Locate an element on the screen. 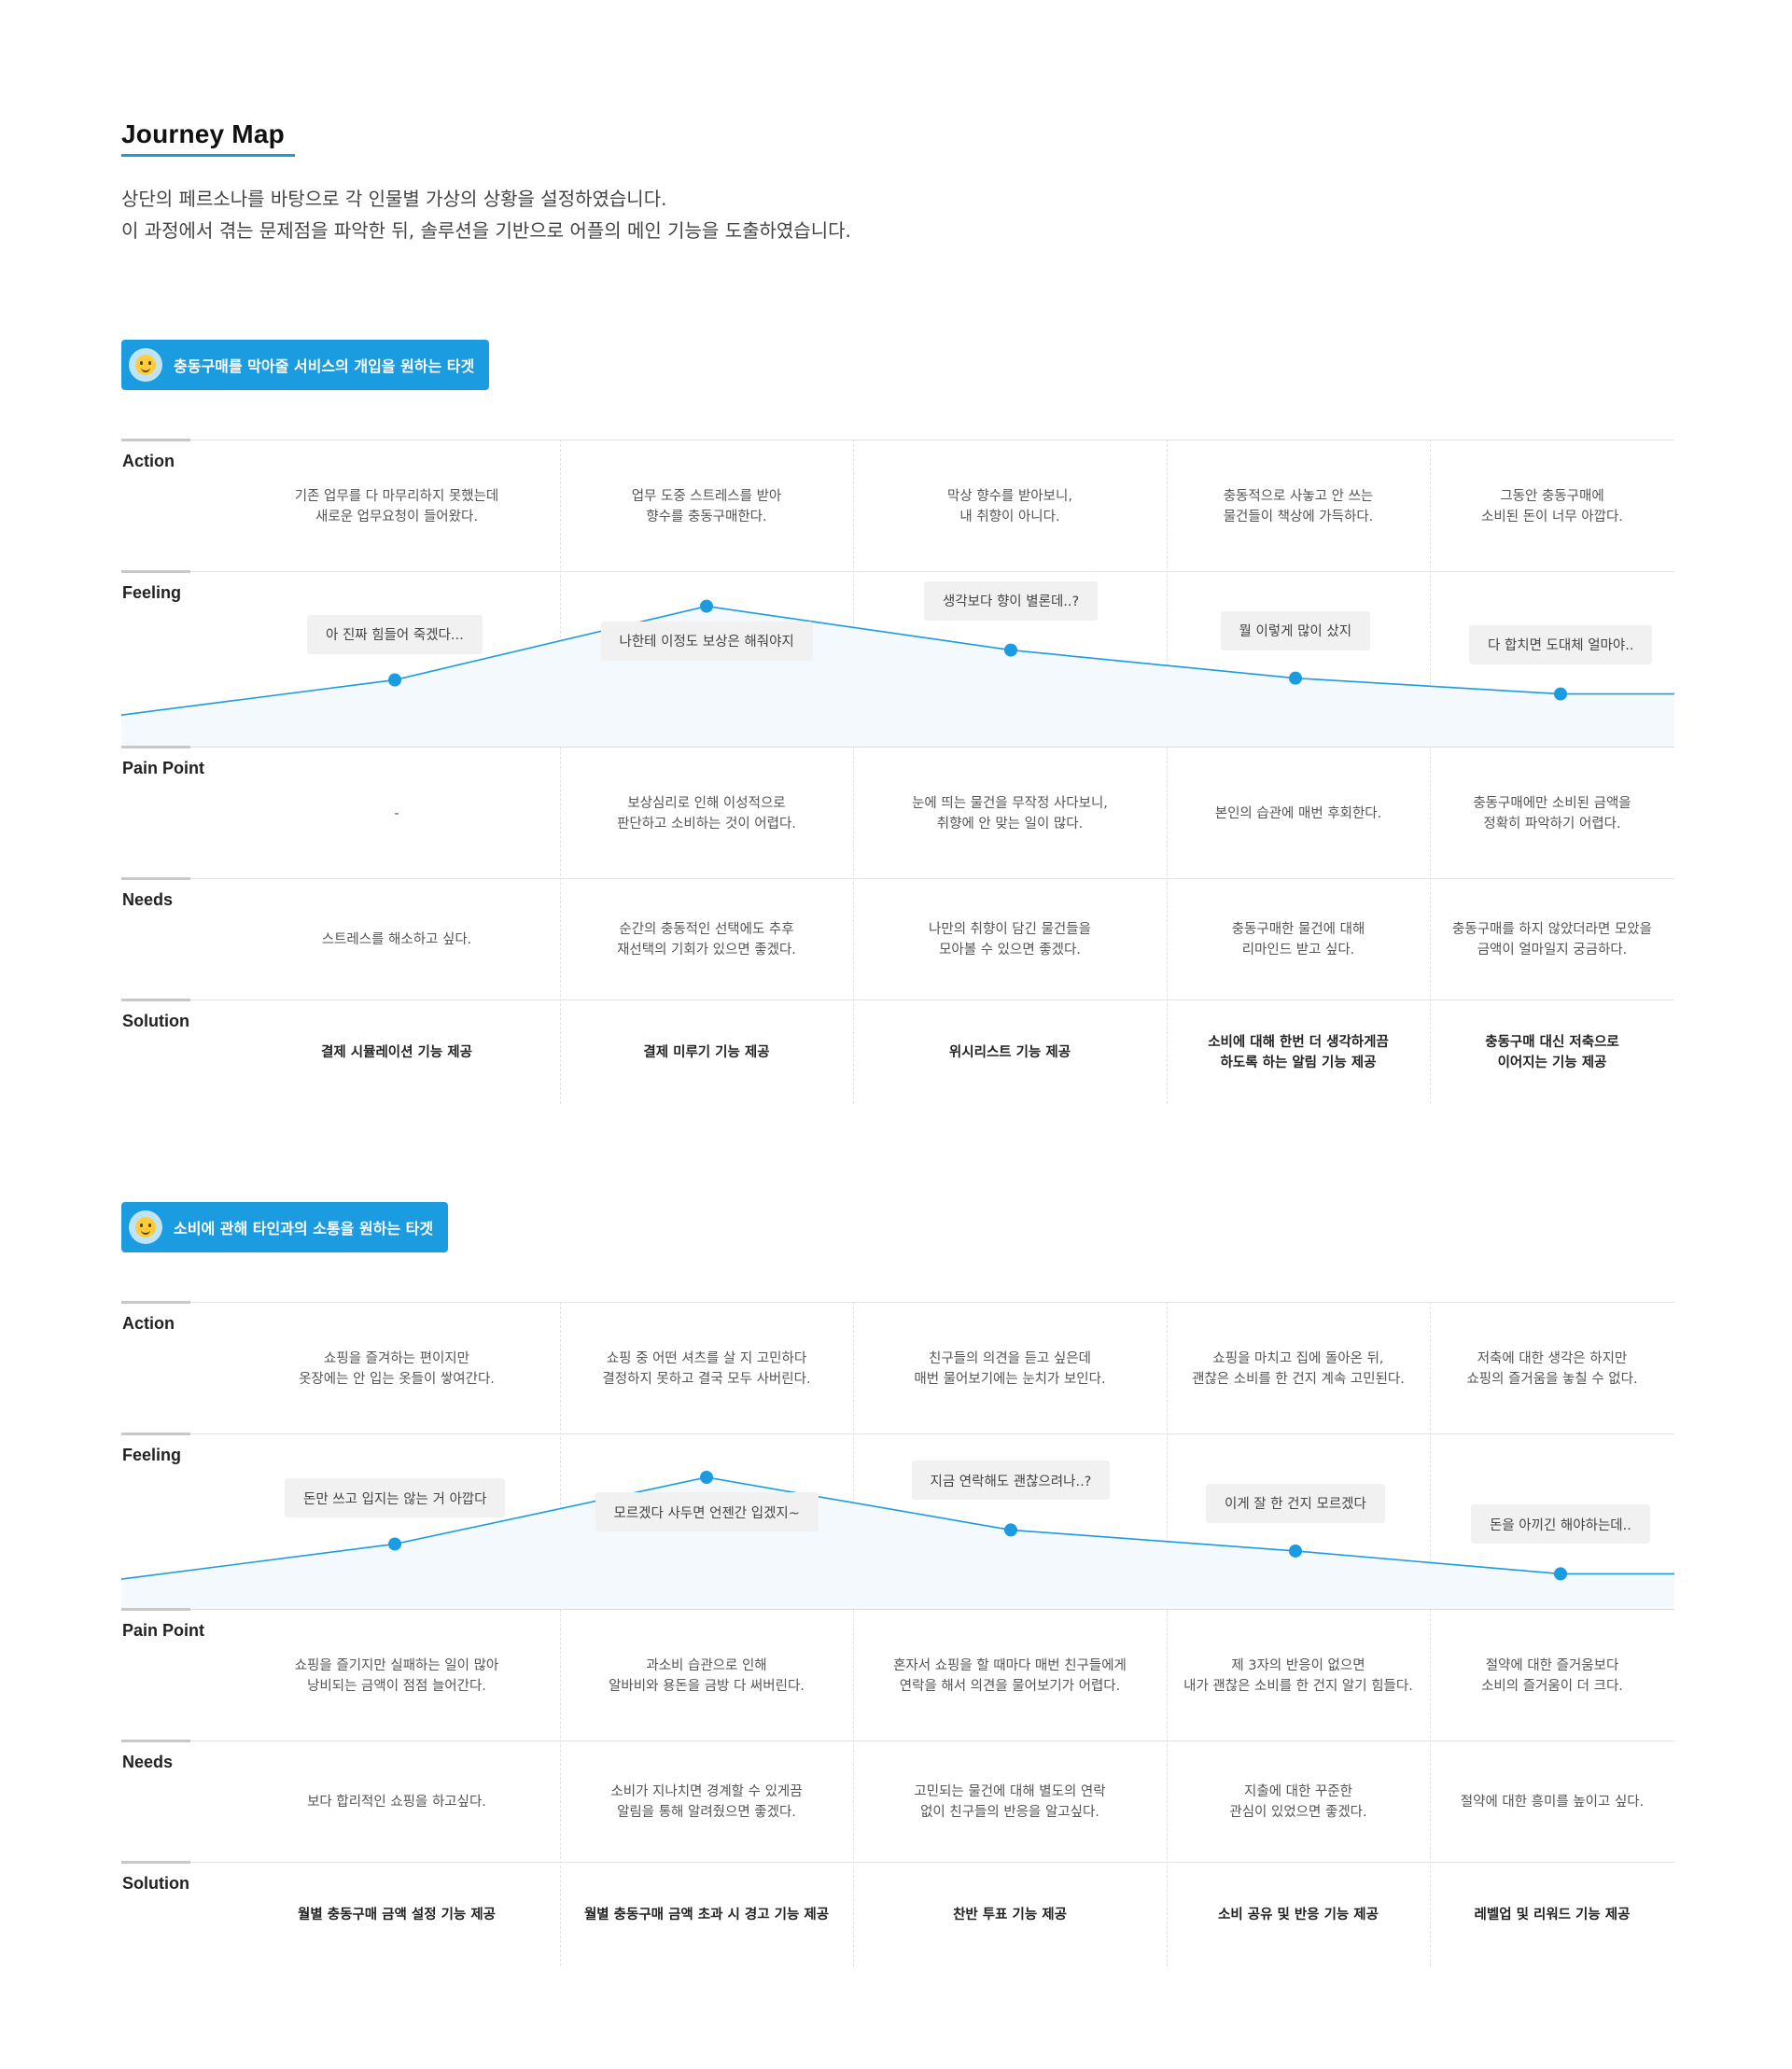 The image size is (1792, 2069). needs-cell: 절약에 대한 흥미를 높이고 싶다. is located at coordinates (1552, 1802).